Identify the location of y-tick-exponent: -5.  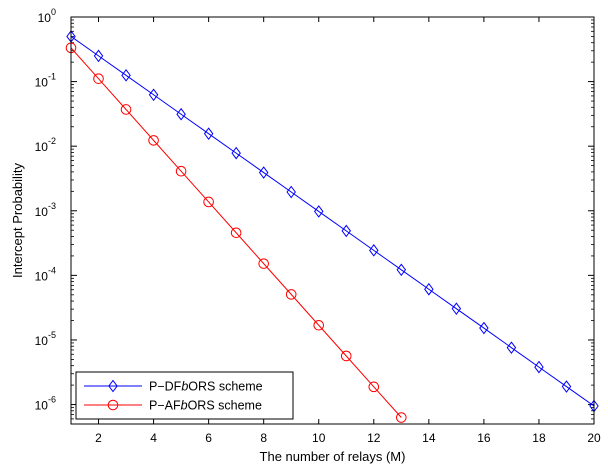
(52, 335).